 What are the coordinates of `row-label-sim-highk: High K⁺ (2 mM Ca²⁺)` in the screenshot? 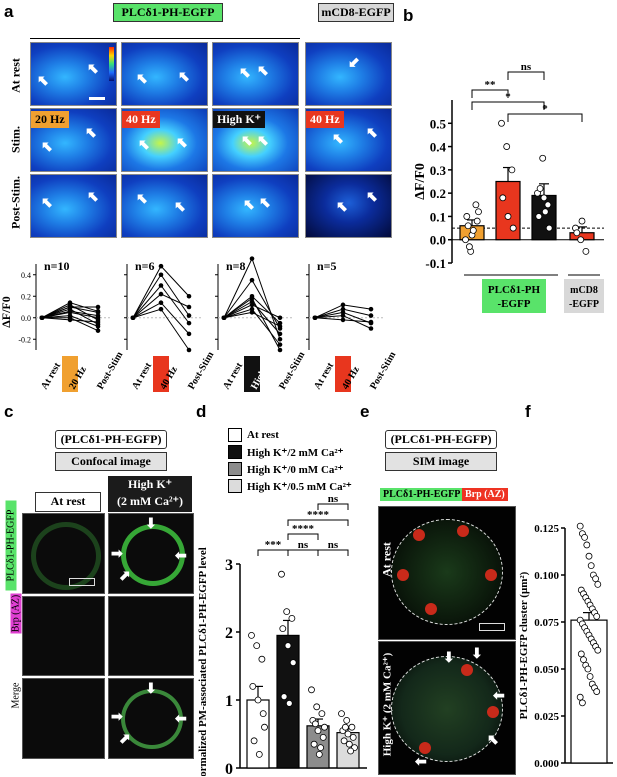 It's located at (387, 704).